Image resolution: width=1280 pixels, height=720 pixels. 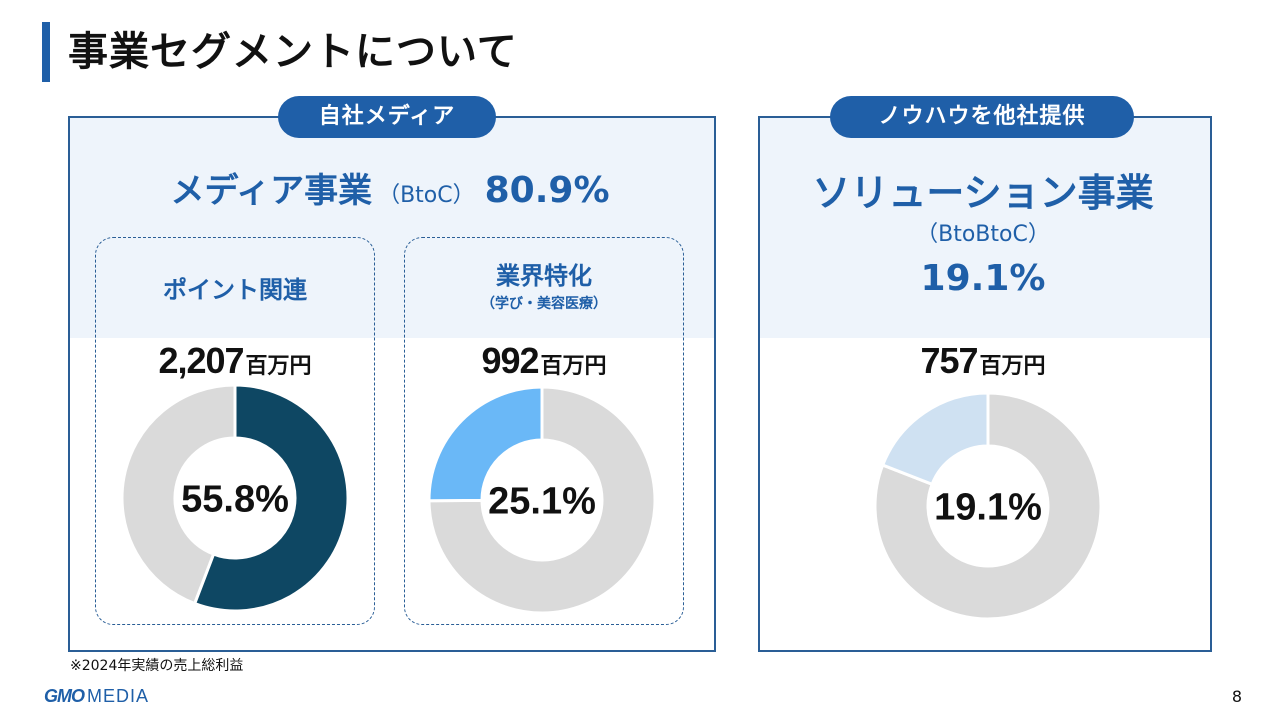 What do you see at coordinates (426, 195) in the screenshot?
I see `media-segment-sub: （BtoC）` at bounding box center [426, 195].